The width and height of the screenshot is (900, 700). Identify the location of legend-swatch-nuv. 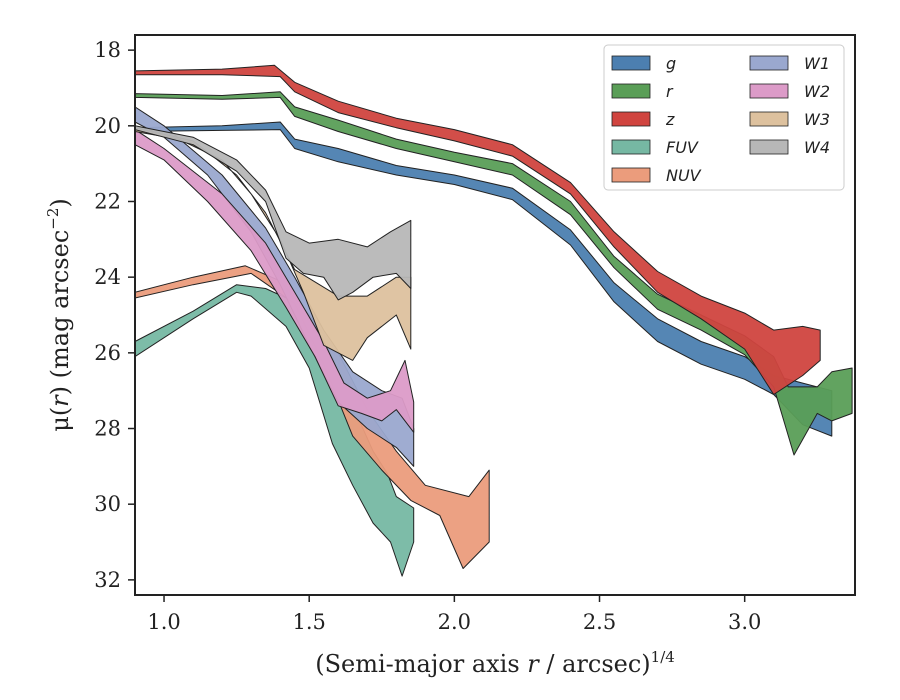
(631, 175).